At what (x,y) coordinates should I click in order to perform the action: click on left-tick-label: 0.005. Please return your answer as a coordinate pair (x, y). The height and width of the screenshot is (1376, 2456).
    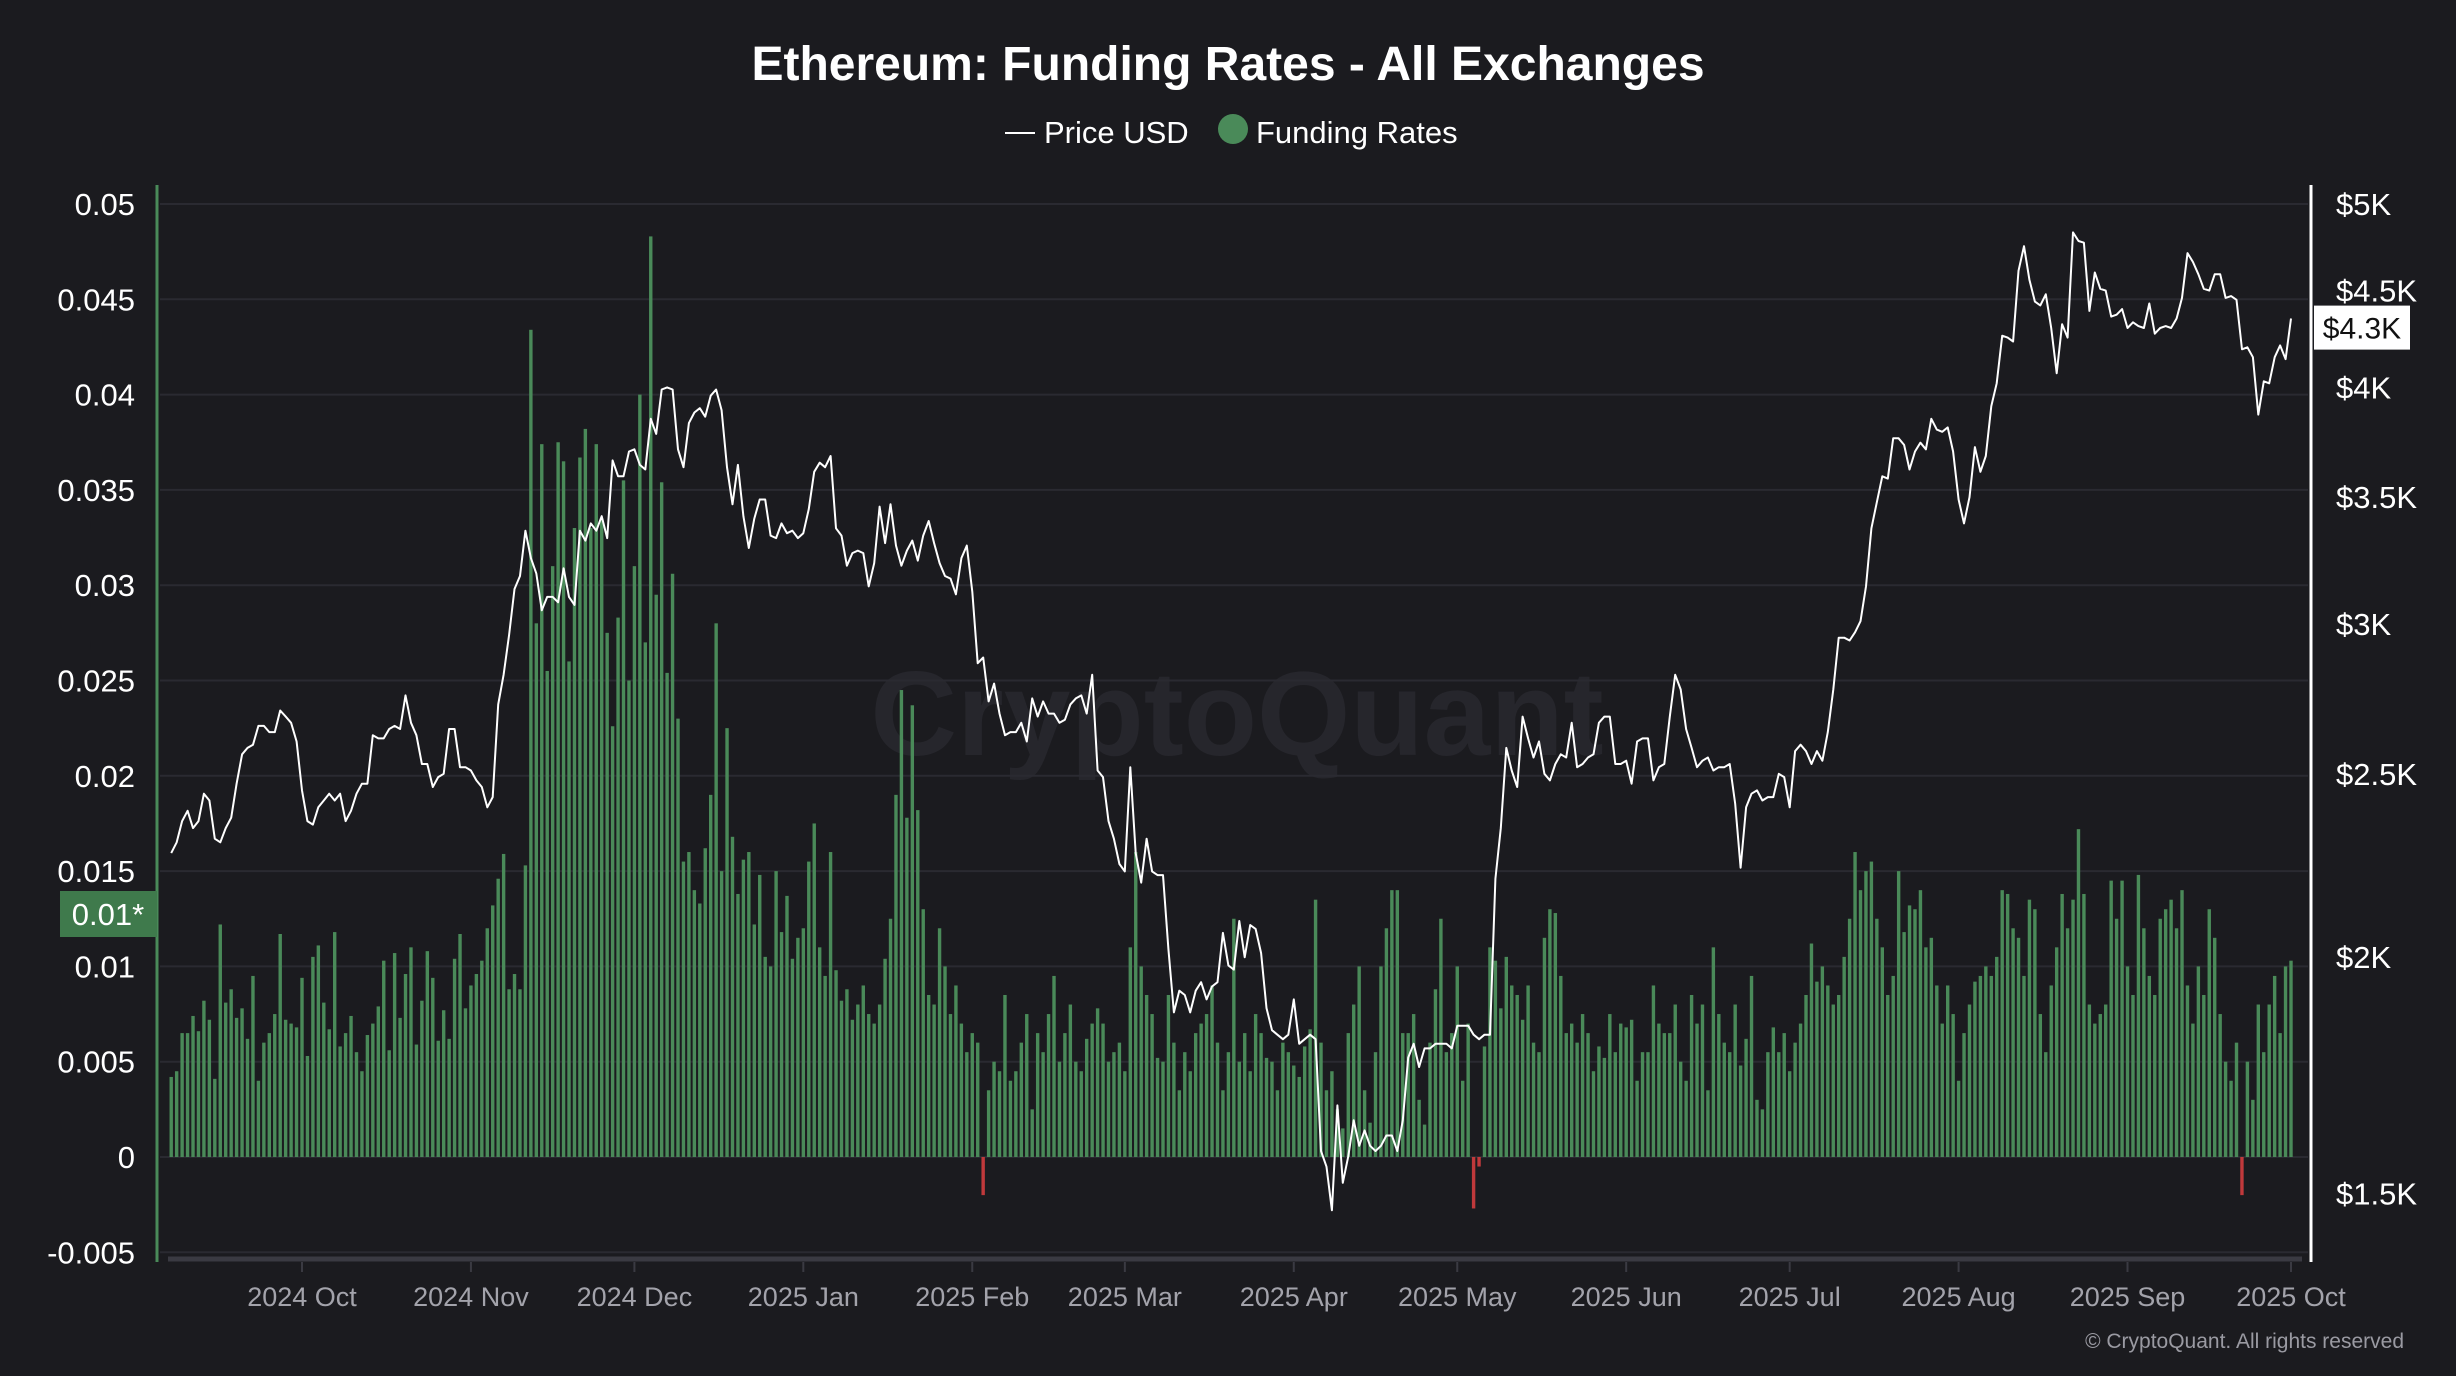
    Looking at the image, I should click on (96, 1062).